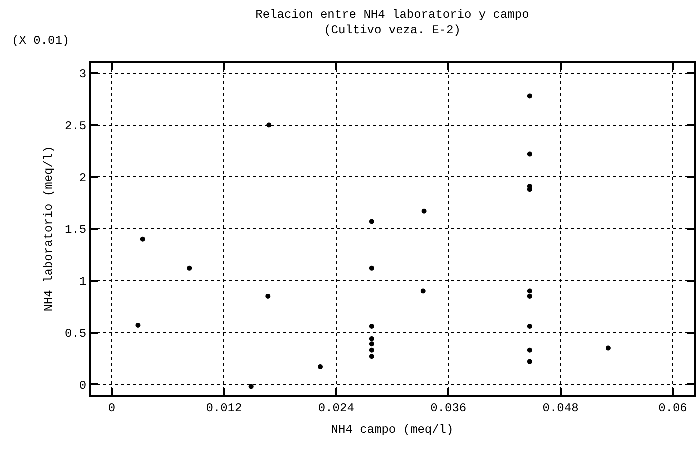 This screenshot has width=698, height=452. Describe the element at coordinates (83, 178) in the screenshot. I see `y-tick-label: 2` at that location.